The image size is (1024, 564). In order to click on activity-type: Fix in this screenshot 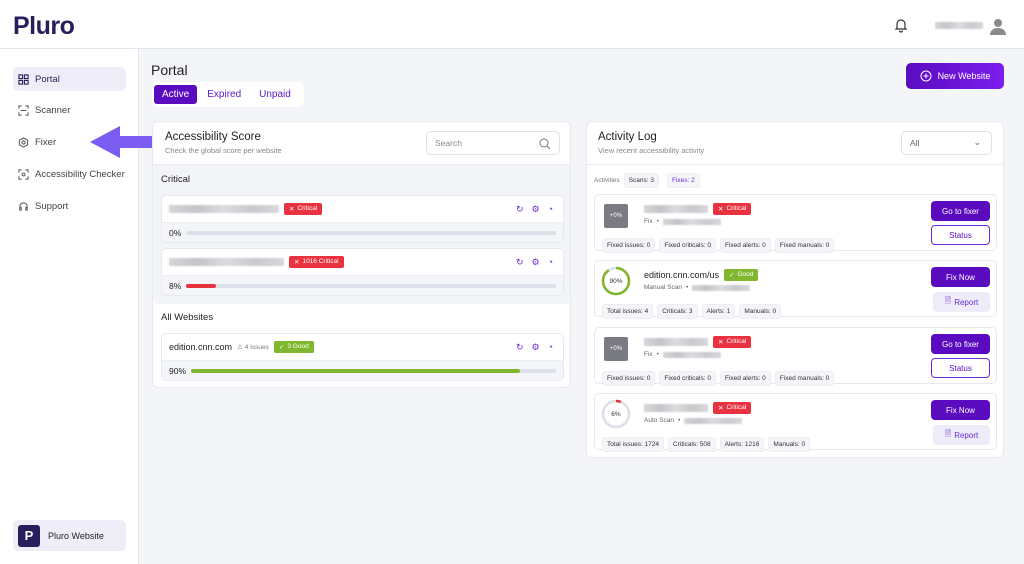, I will do `click(648, 354)`.